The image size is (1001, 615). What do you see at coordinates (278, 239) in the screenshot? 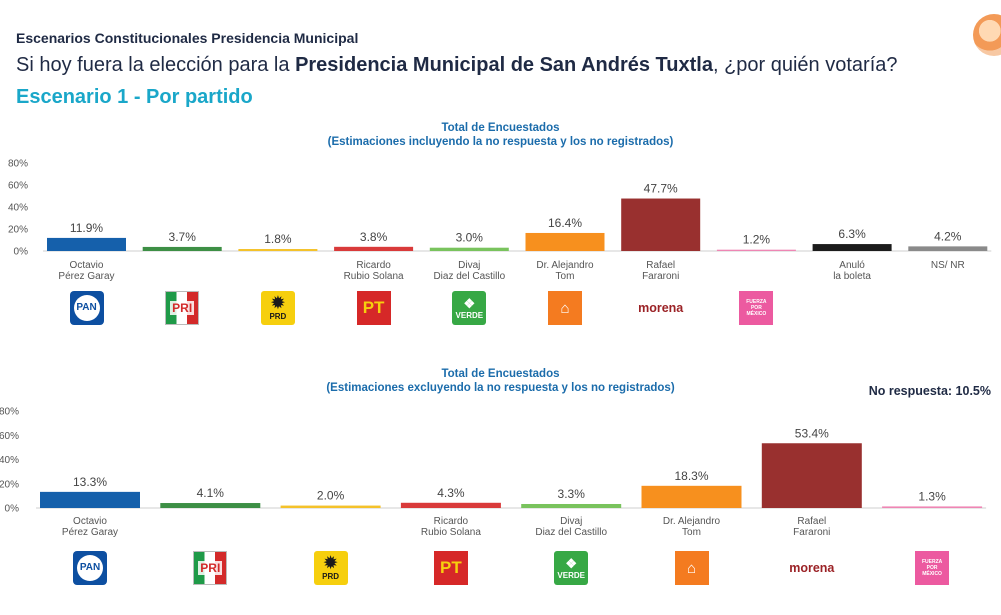
I see `chart1-value-label: 1.8%` at bounding box center [278, 239].